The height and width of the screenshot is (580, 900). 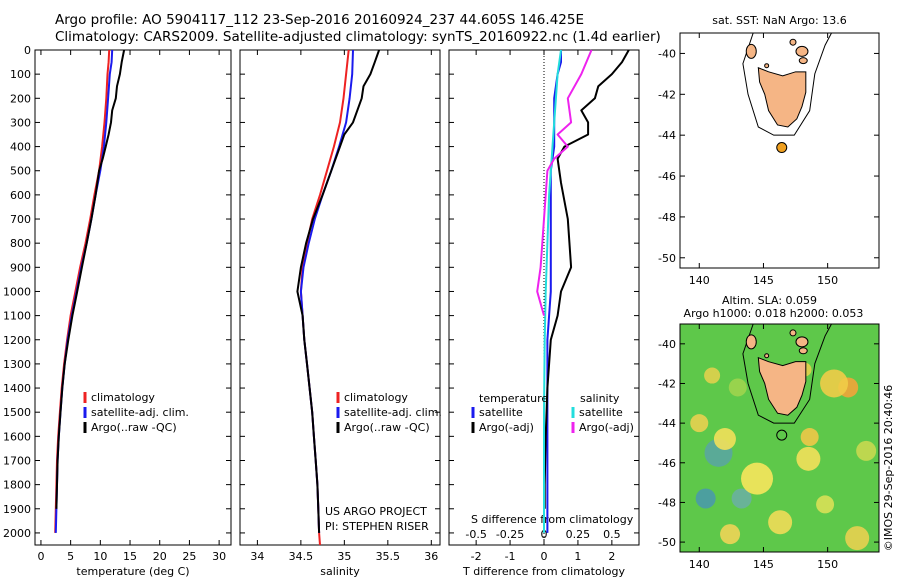 What do you see at coordinates (301, 556) in the screenshot?
I see `x-tick-label: 34.5` at bounding box center [301, 556].